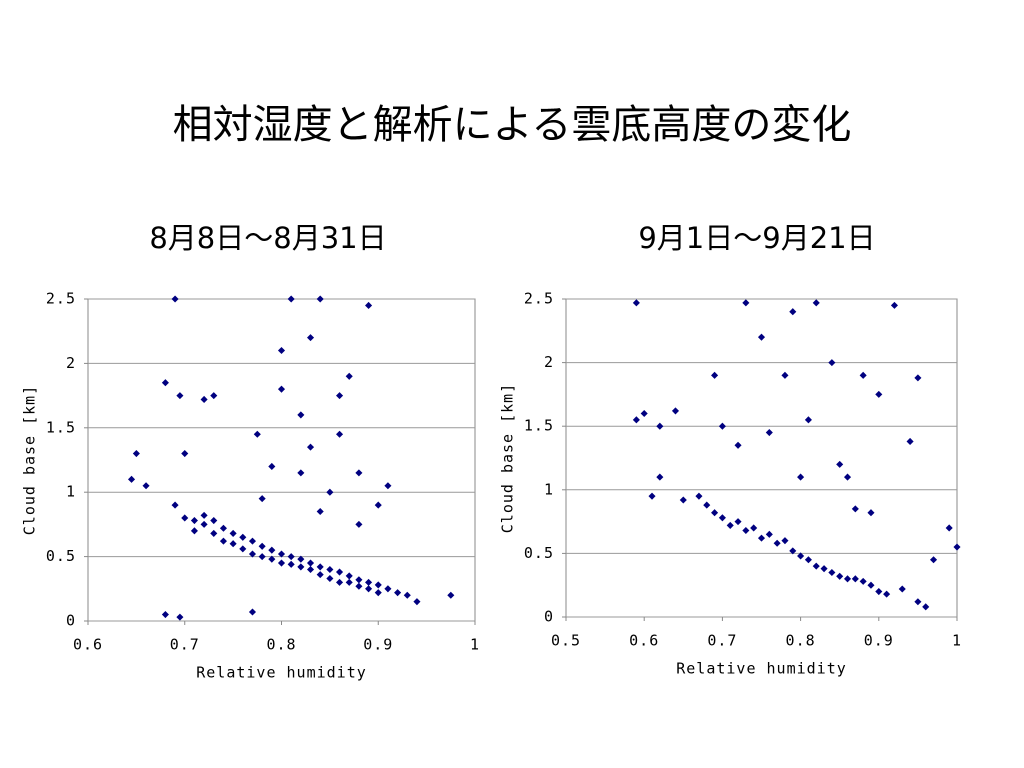  What do you see at coordinates (378, 645) in the screenshot?
I see `x-tick-label: 0.9` at bounding box center [378, 645].